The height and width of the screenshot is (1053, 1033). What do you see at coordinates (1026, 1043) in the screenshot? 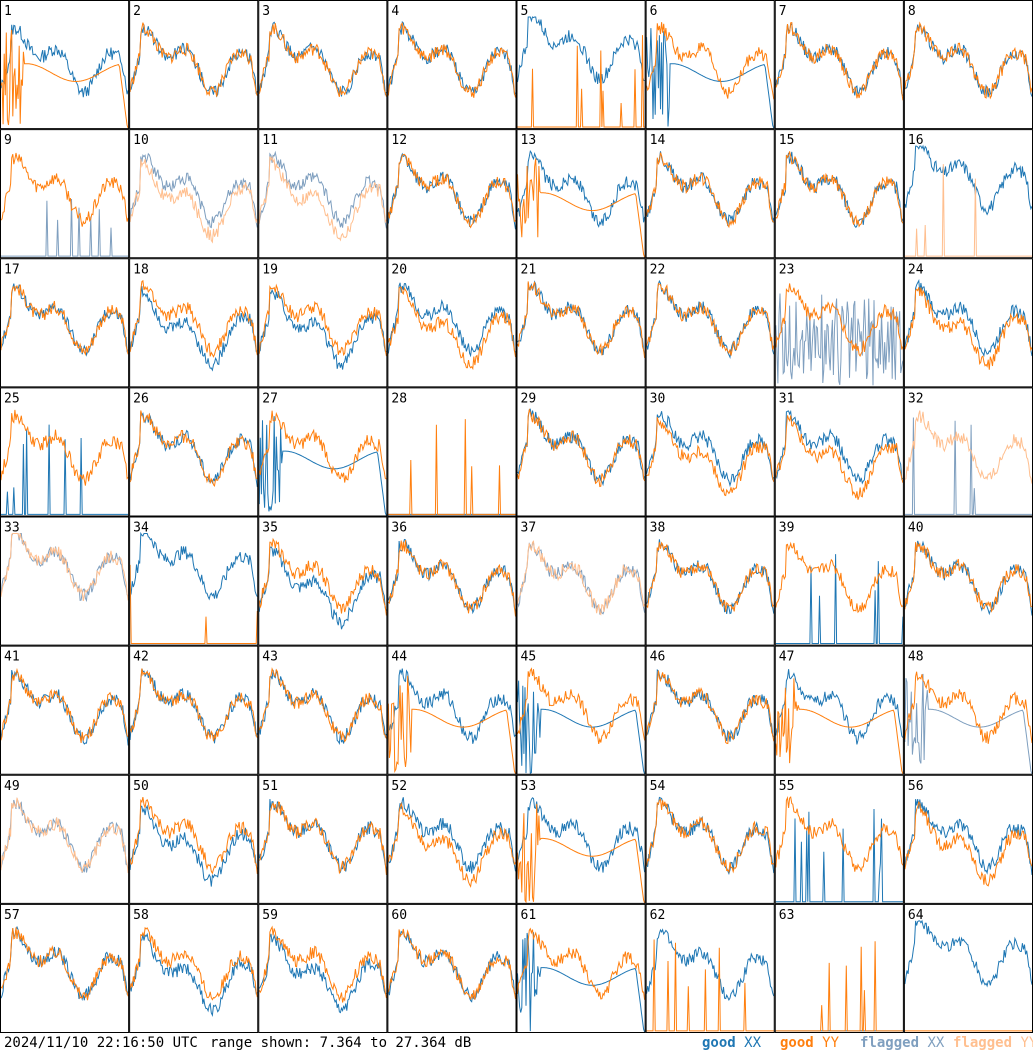
I see `legend-flagged-yy-swatch: YY` at bounding box center [1026, 1043].